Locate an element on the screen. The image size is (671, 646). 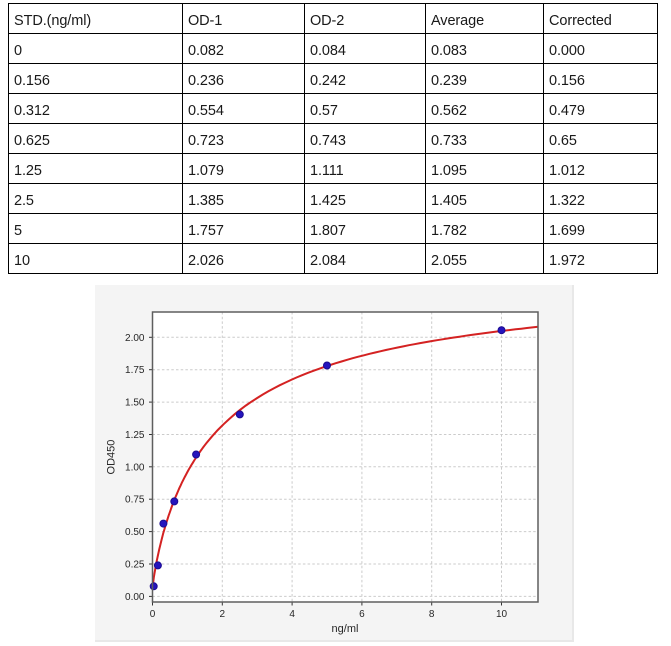
svg-text: 0.00 is located at coordinates (135, 597).